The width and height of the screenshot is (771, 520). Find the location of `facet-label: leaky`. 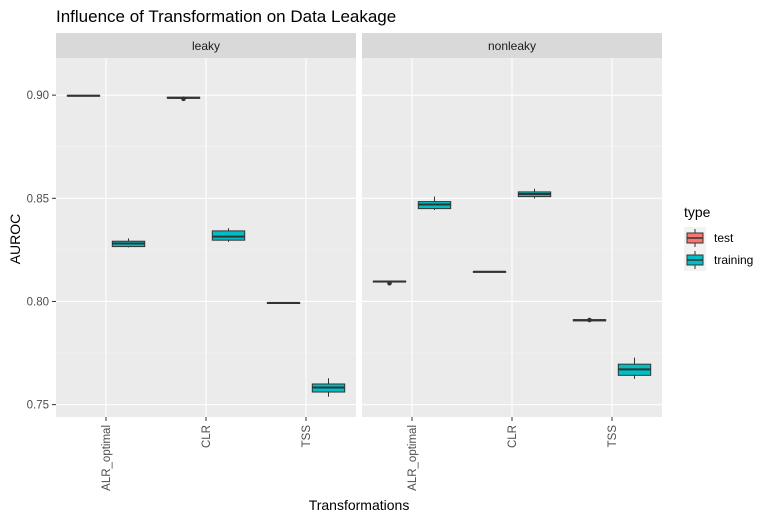

facet-label: leaky is located at coordinates (206, 46).